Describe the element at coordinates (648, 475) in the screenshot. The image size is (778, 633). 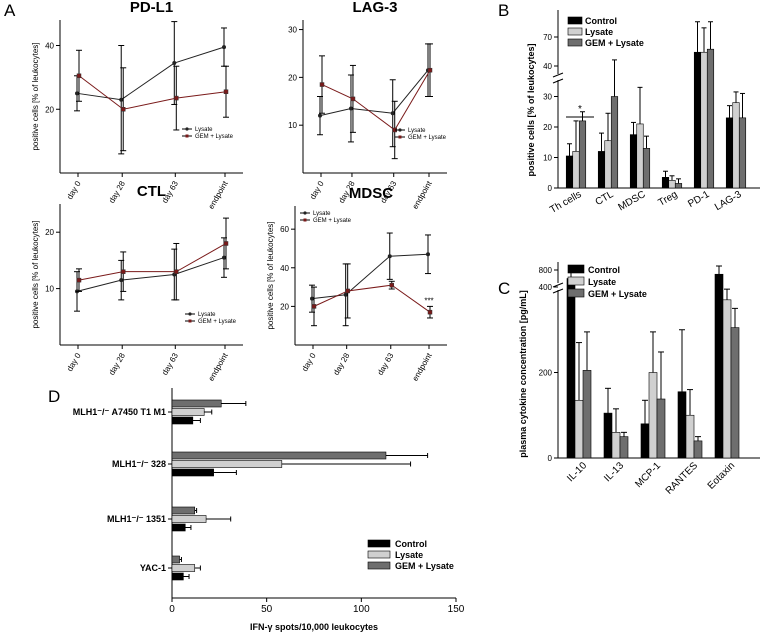
I see `category-label: MCP-1` at that location.